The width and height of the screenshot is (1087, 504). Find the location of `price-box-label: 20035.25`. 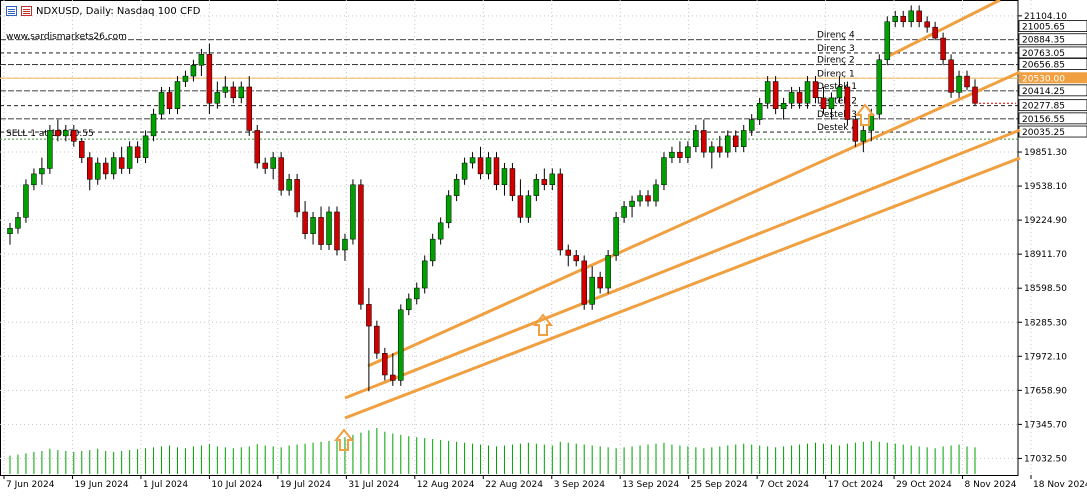

price-box-label: 20035.25 is located at coordinates (1043, 133).